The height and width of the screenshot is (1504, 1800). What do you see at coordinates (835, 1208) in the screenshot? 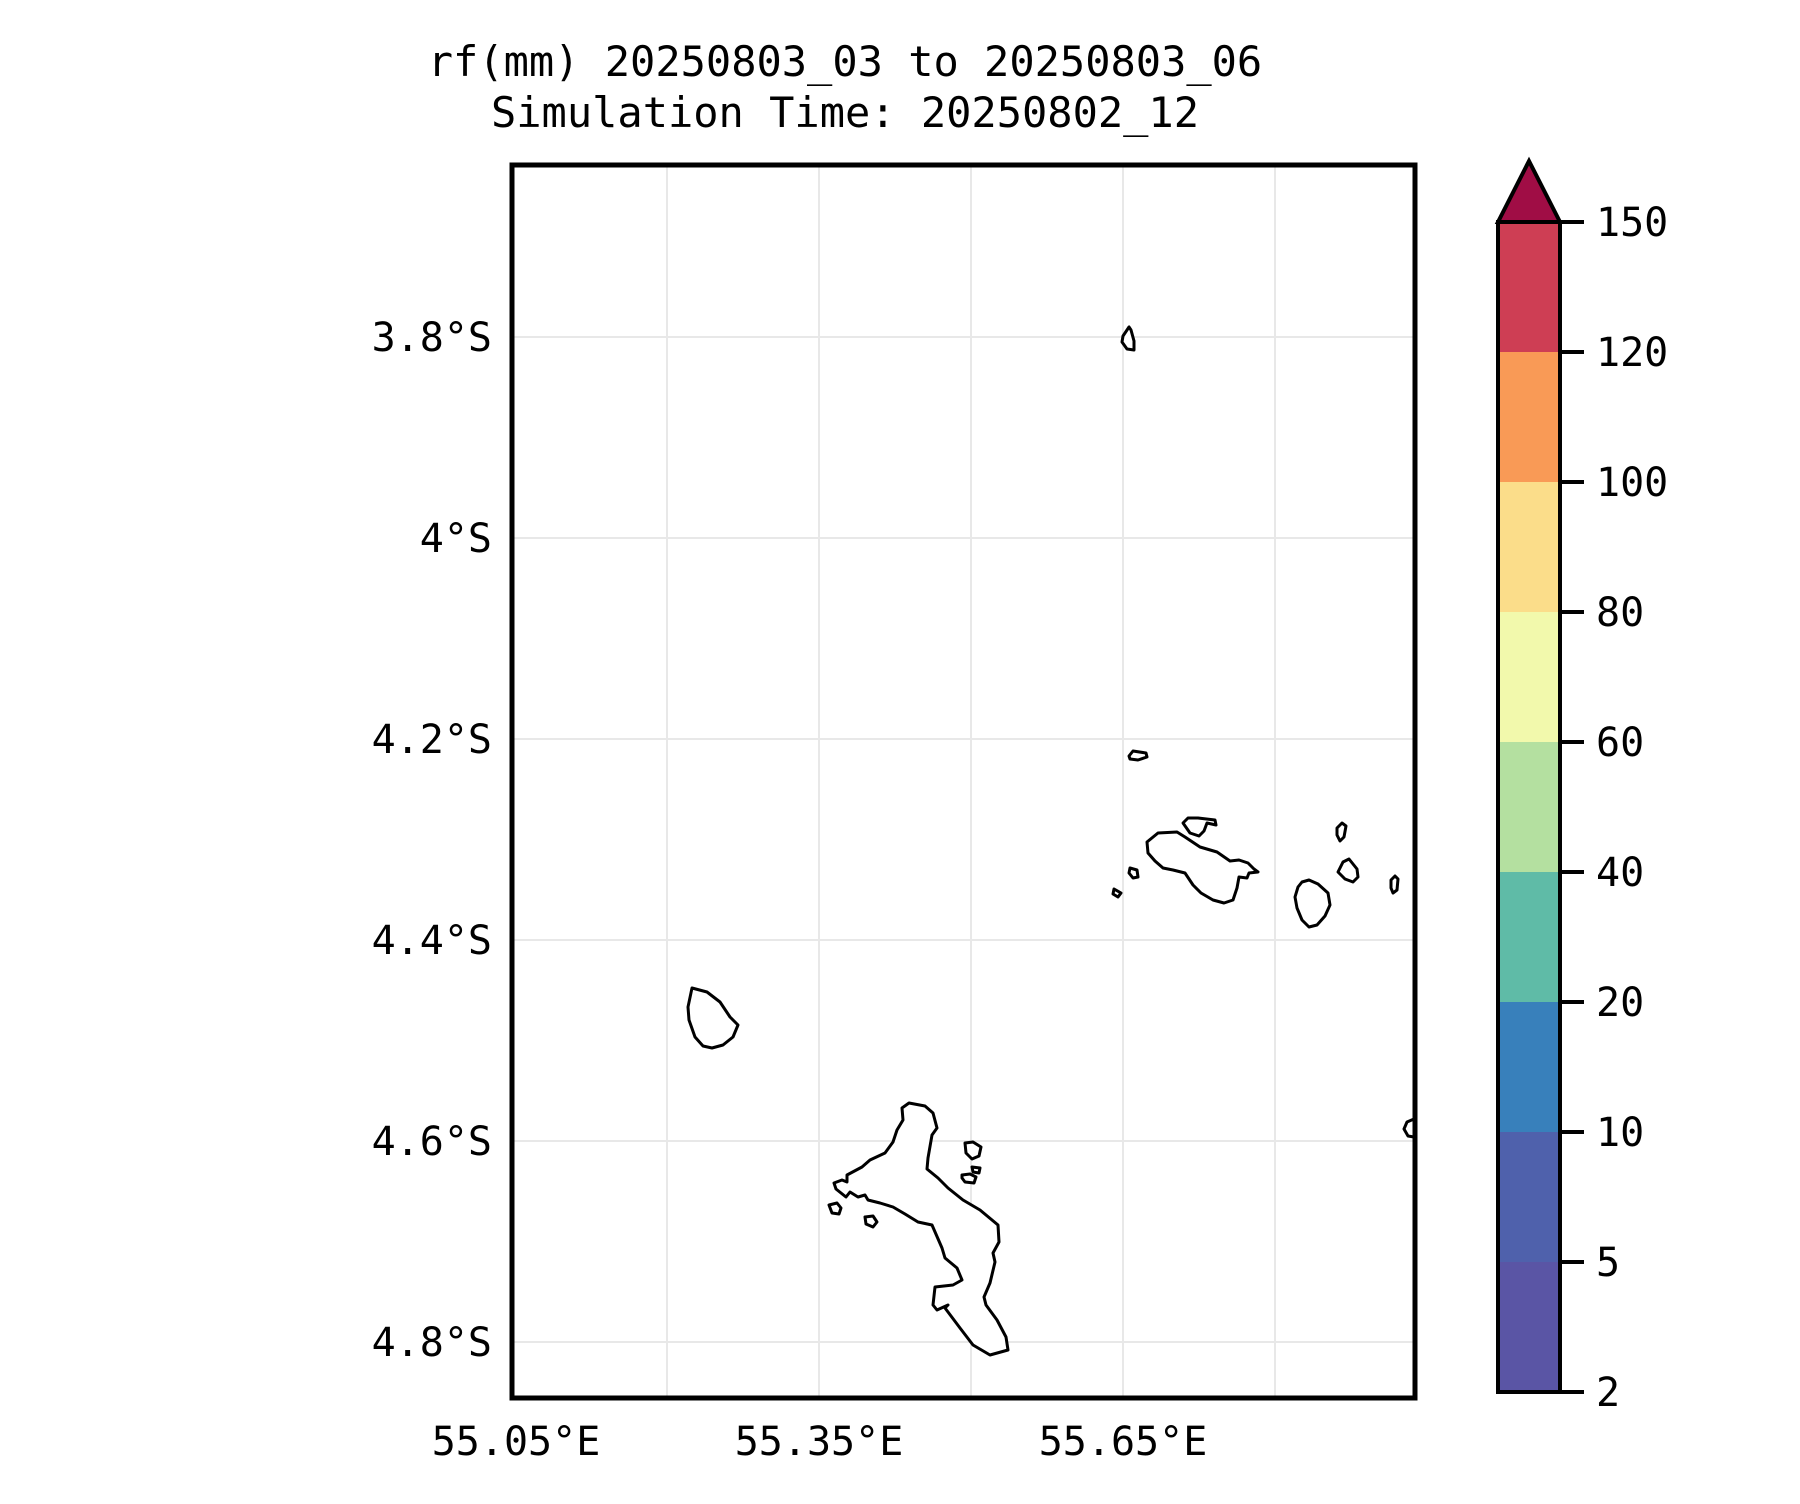
I see `island-therese` at bounding box center [835, 1208].